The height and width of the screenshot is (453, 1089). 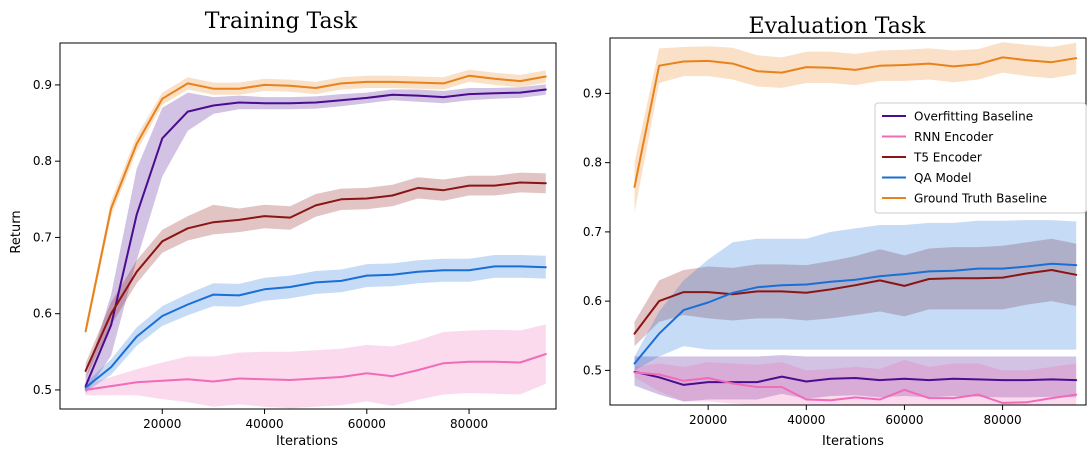 I want to click on evaluation-ground-truth-baseline-line, so click(x=855, y=122).